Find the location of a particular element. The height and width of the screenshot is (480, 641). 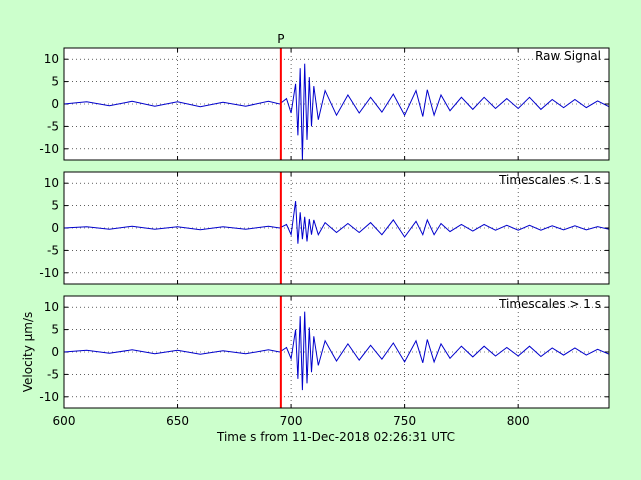

panel-title: Timescales < 1 s is located at coordinates (549, 180).